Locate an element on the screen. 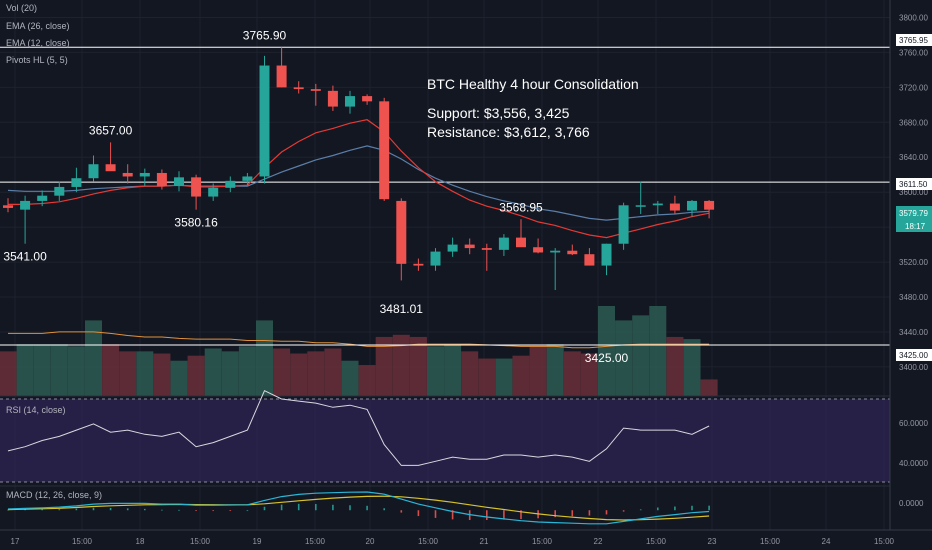 Image resolution: width=932 pixels, height=550 pixels. macd-signal-line is located at coordinates (358, 508).